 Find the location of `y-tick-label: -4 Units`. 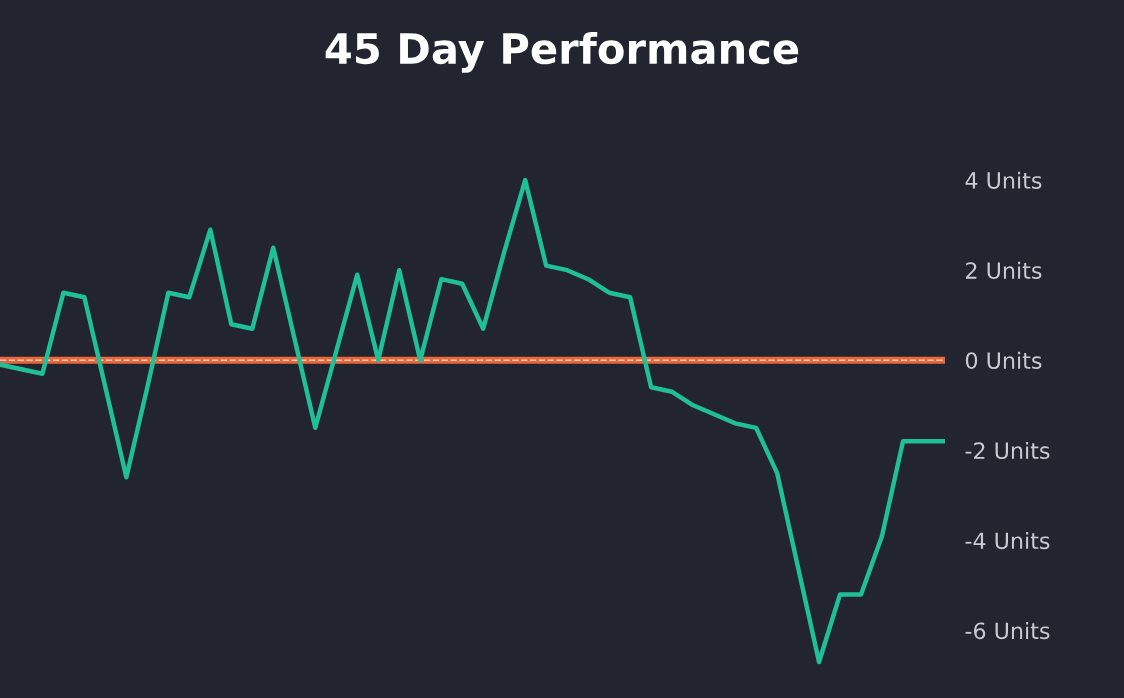

y-tick-label: -4 Units is located at coordinates (1007, 540).